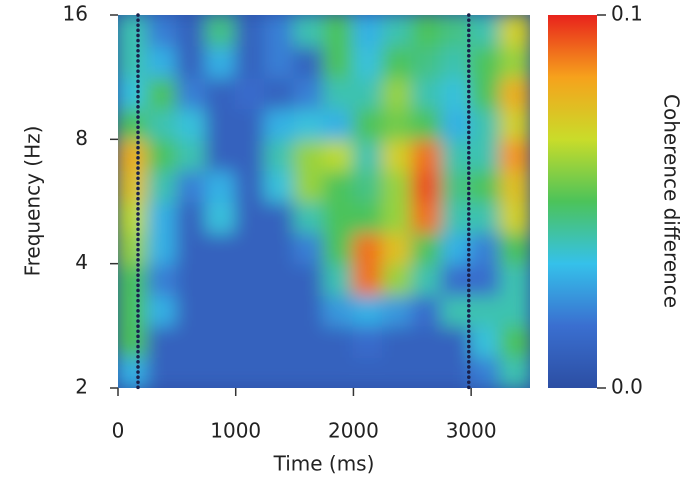 This screenshot has width=685, height=482. What do you see at coordinates (33, 201) in the screenshot?
I see `y-axis-label: Frequency (Hz)` at bounding box center [33, 201].